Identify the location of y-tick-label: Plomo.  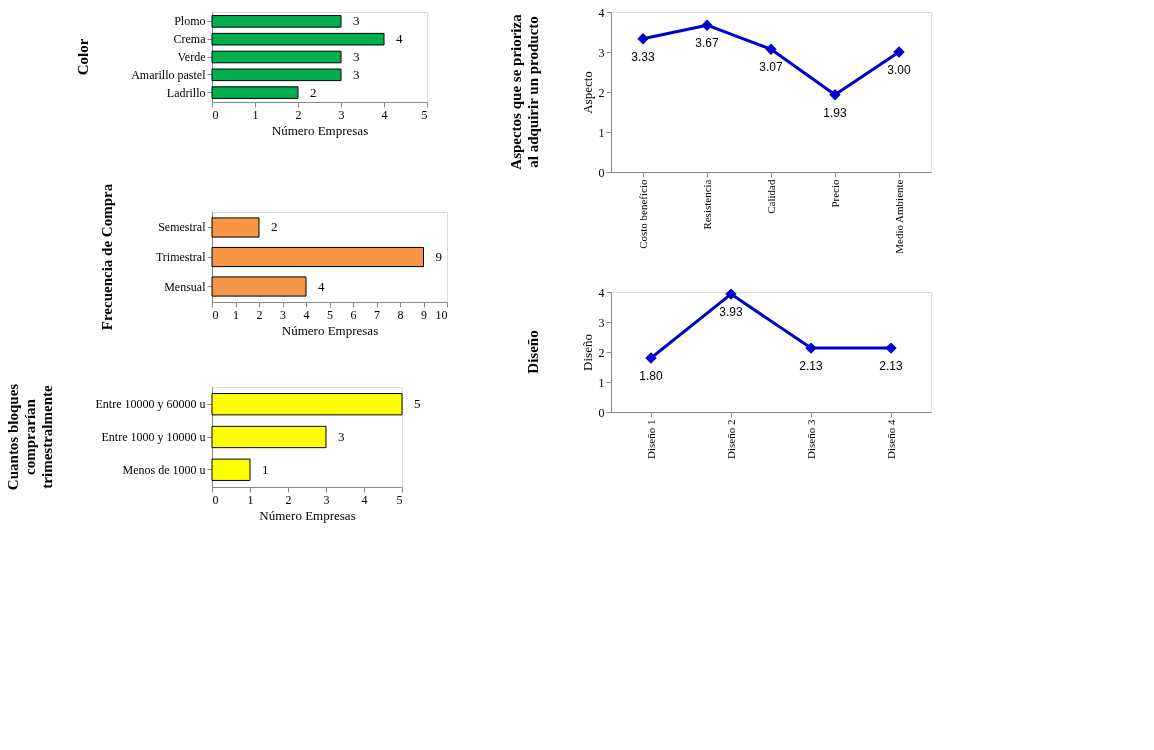
(190, 21).